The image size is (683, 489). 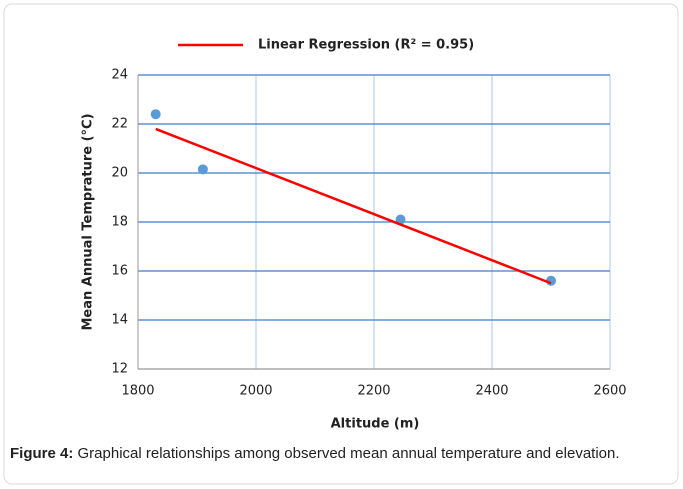 What do you see at coordinates (119, 320) in the screenshot?
I see `y-tick-label: 14` at bounding box center [119, 320].